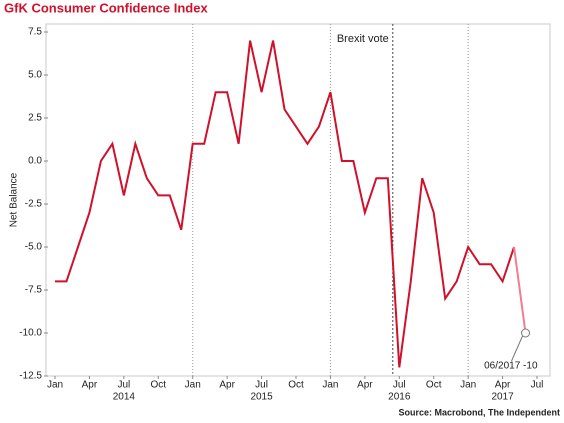 The width and height of the screenshot is (564, 423). What do you see at coordinates (363, 39) in the screenshot?
I see `event-label: Brexit vote` at bounding box center [363, 39].